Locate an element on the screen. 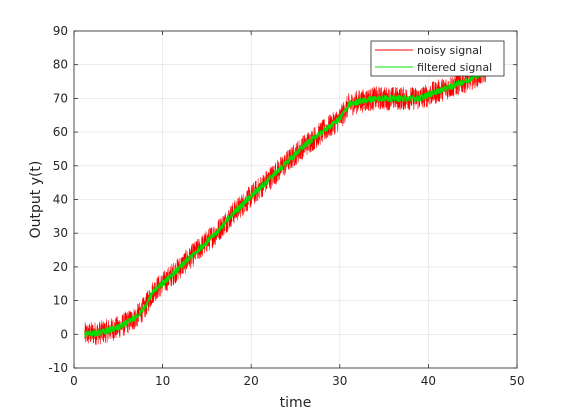  y-tick-label: 30 is located at coordinates (60, 233).